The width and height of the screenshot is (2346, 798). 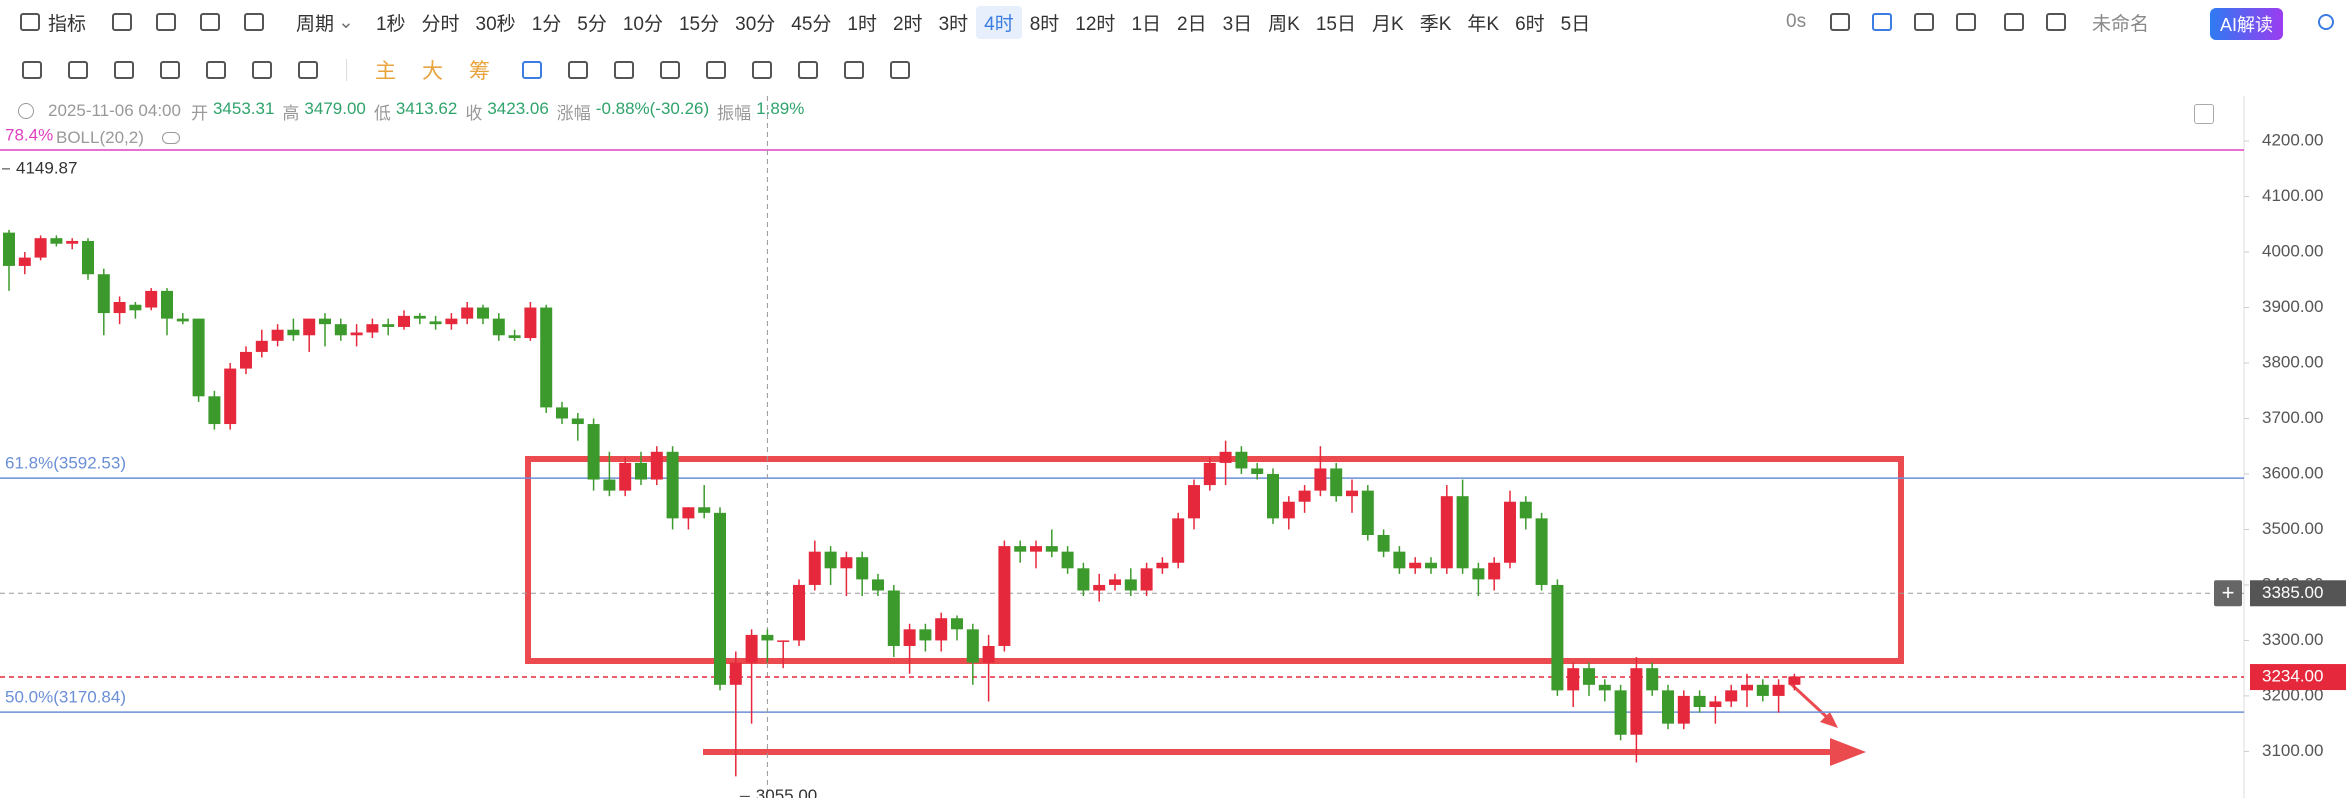 What do you see at coordinates (474, 113) in the screenshot?
I see `info-label: 收` at bounding box center [474, 113].